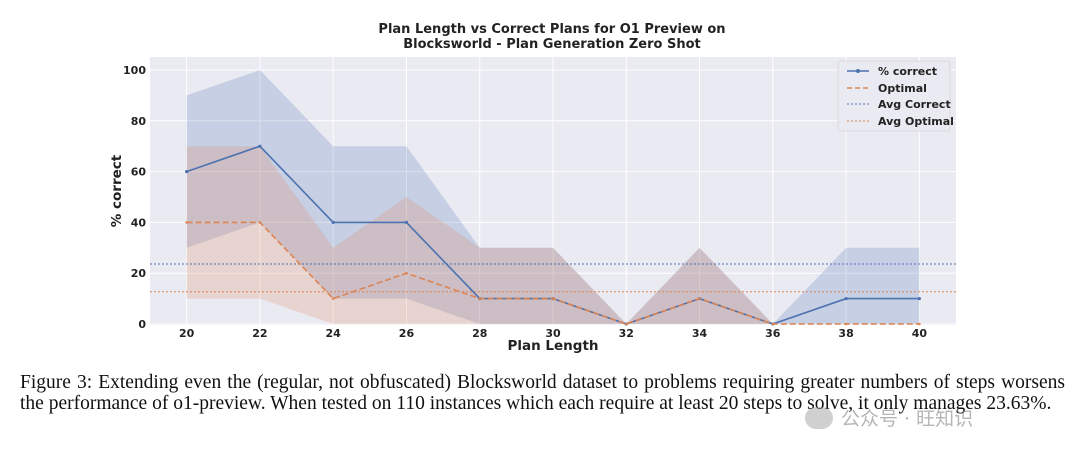  Describe the element at coordinates (139, 172) in the screenshot. I see `y-tick-label-3: 60` at that location.